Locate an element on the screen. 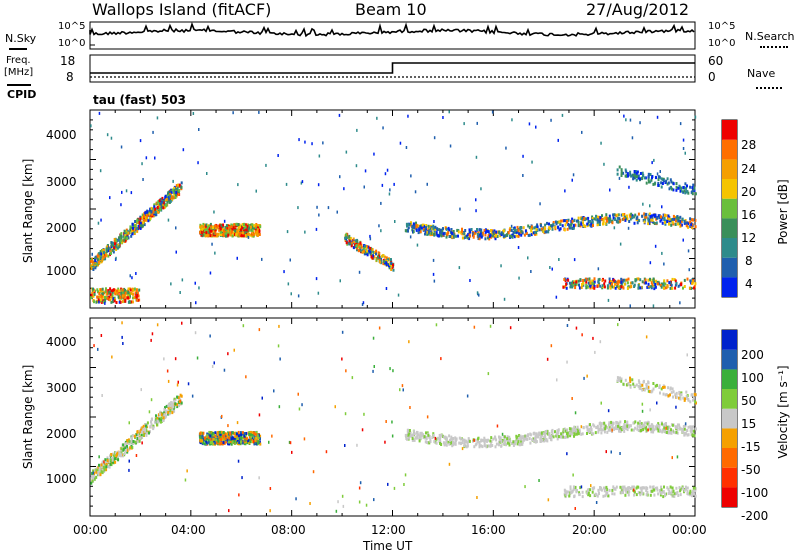 The height and width of the screenshot is (554, 800). velocity-cbar-tick: -15 is located at coordinates (751, 447).